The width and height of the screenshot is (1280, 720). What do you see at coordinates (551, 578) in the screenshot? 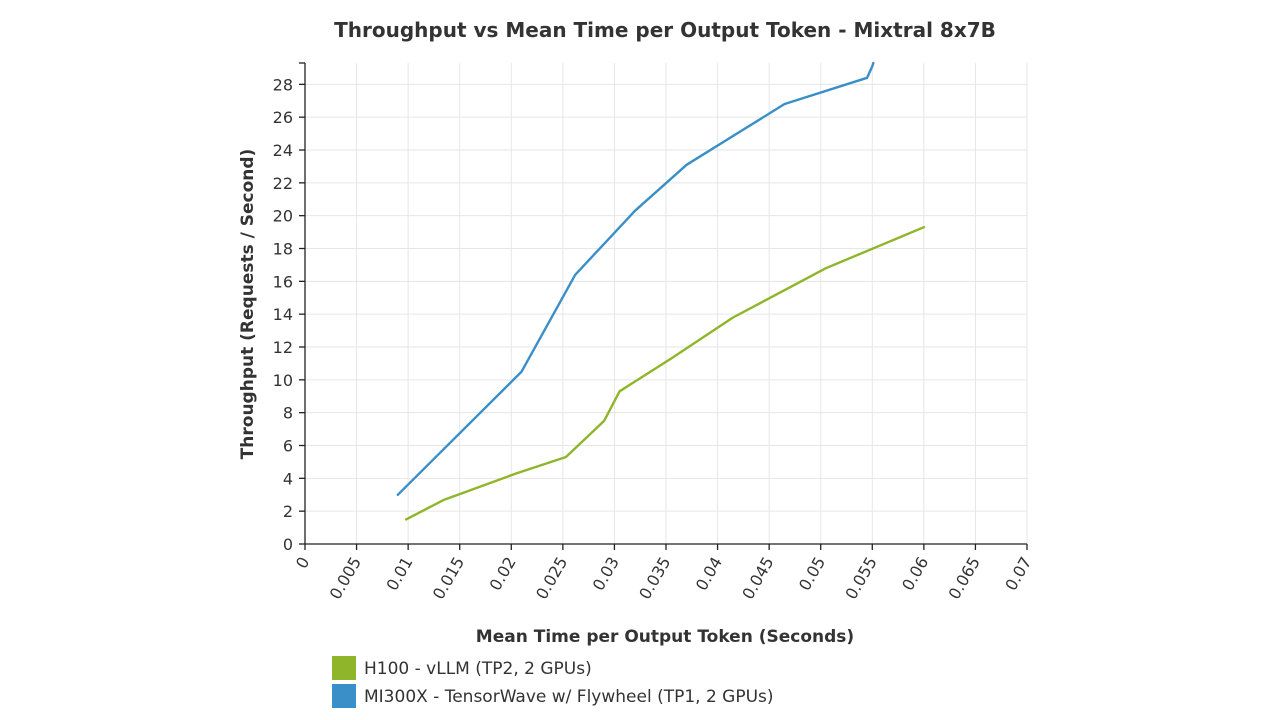
I see `x-tick-label: 0.025` at bounding box center [551, 578].